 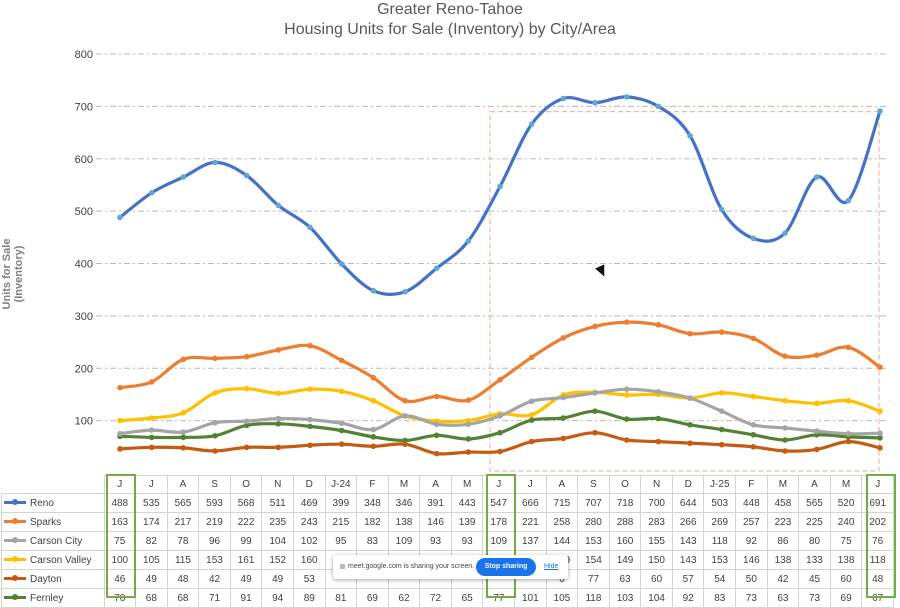 What do you see at coordinates (656, 503) in the screenshot?
I see `data-label: 700` at bounding box center [656, 503].